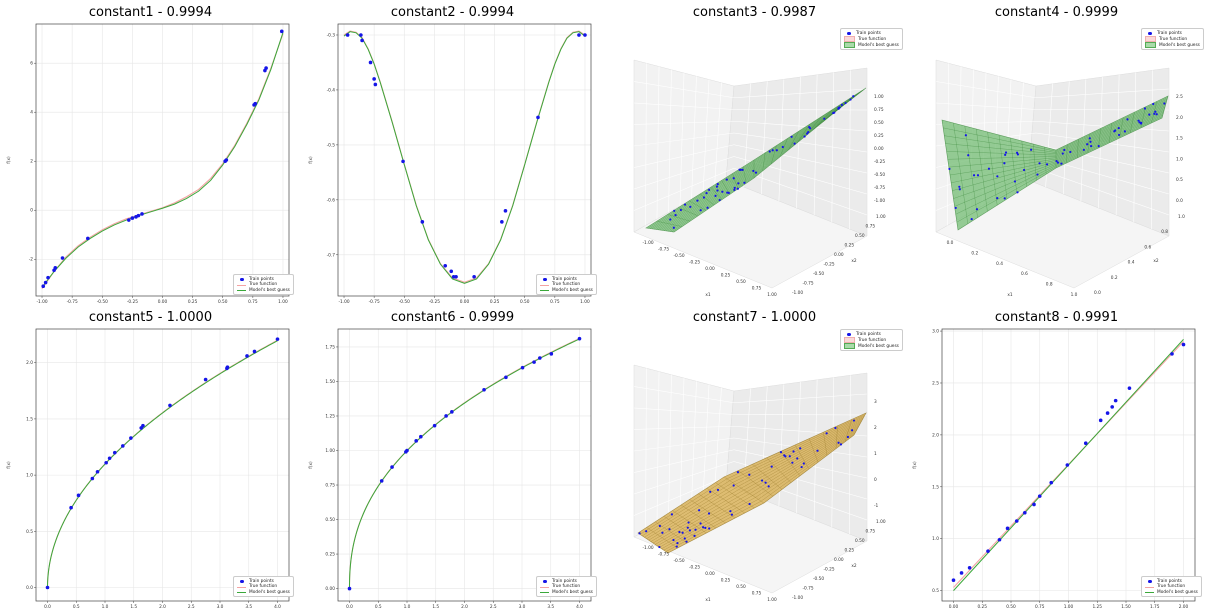 Image resolution: width=1207 pixels, height=610 pixels. I want to click on x-tick-label: 0.25, so click(982, 607).